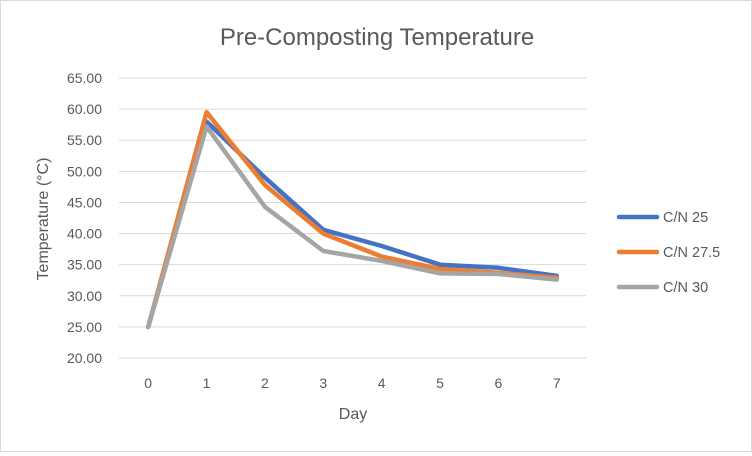 Image resolution: width=752 pixels, height=456 pixels. I want to click on legend: C/N 25 C/N 27.5 C/N 30, so click(668, 253).